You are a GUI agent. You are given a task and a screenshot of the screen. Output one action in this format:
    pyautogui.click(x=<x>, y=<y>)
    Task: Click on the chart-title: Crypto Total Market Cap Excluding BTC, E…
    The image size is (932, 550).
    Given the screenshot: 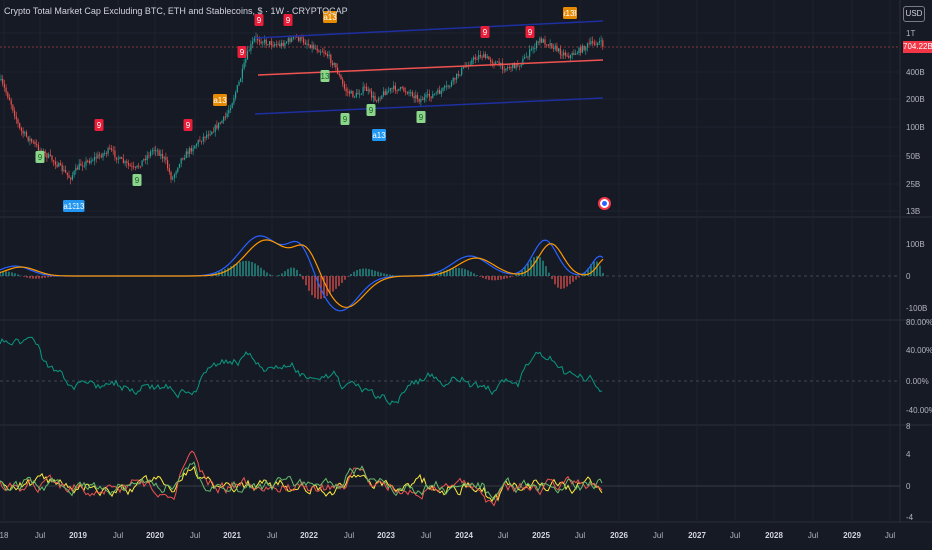 What is the action you would take?
    pyautogui.click(x=176, y=11)
    